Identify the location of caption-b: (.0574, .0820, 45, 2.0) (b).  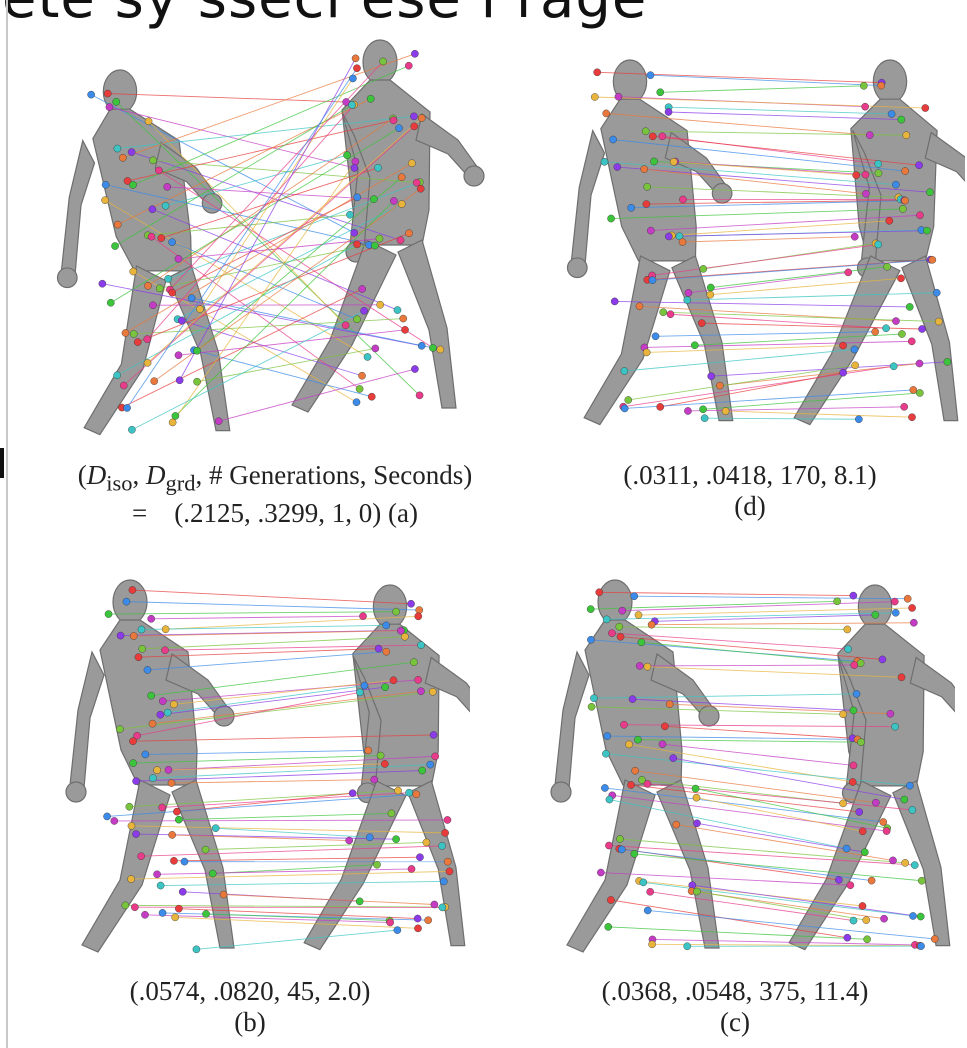
(250, 1007).